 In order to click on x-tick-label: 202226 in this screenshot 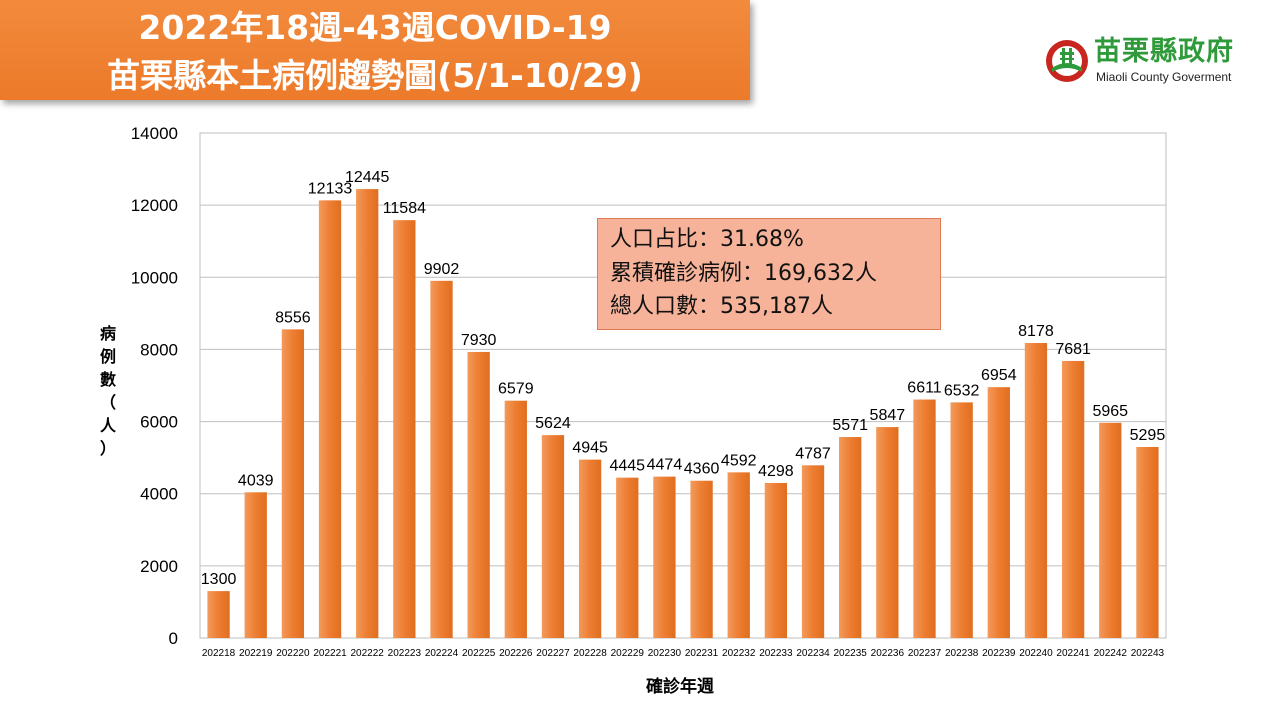, I will do `click(516, 653)`.